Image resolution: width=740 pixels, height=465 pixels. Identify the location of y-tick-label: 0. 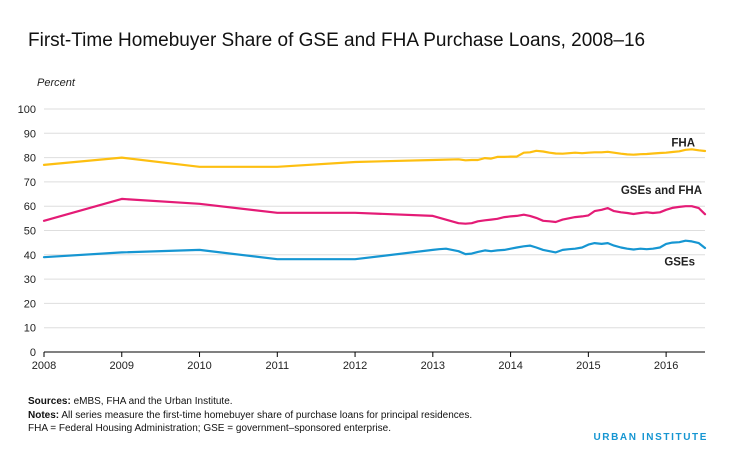
(33, 353).